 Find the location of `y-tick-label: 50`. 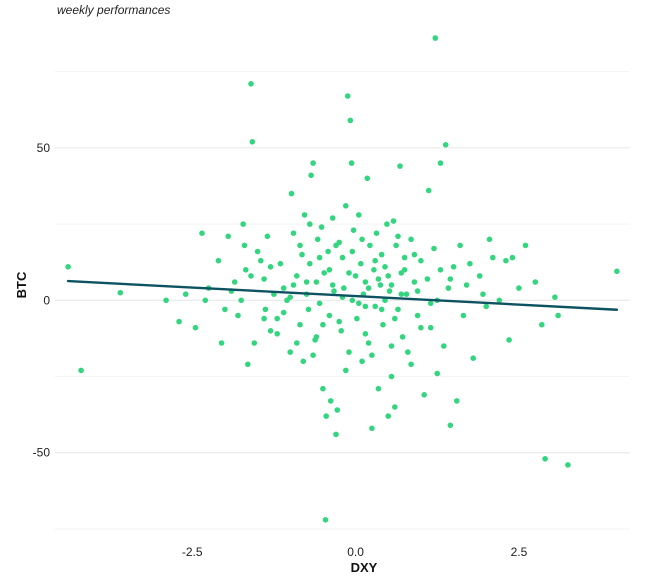

y-tick-label: 50 is located at coordinates (44, 148).